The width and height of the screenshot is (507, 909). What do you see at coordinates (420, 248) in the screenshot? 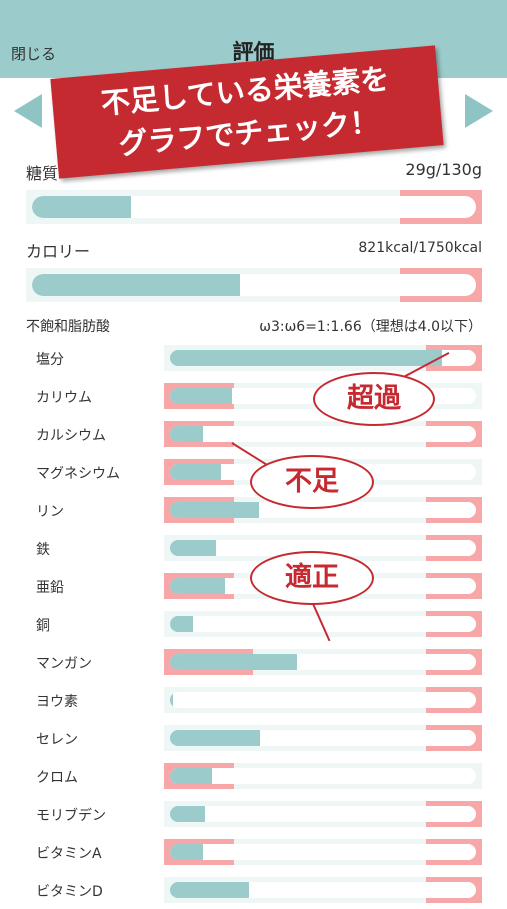
I see `calories-value: 821kcal/1750kcal` at bounding box center [420, 248].